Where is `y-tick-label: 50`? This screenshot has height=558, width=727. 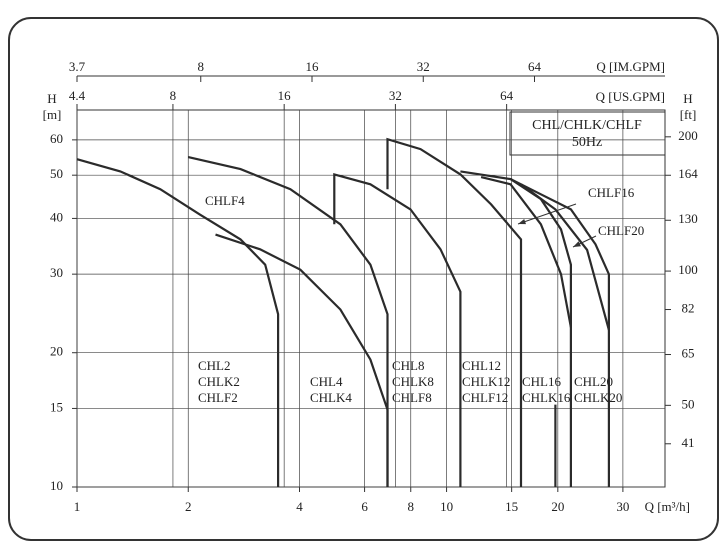
y-tick-label: 50 is located at coordinates (56, 173).